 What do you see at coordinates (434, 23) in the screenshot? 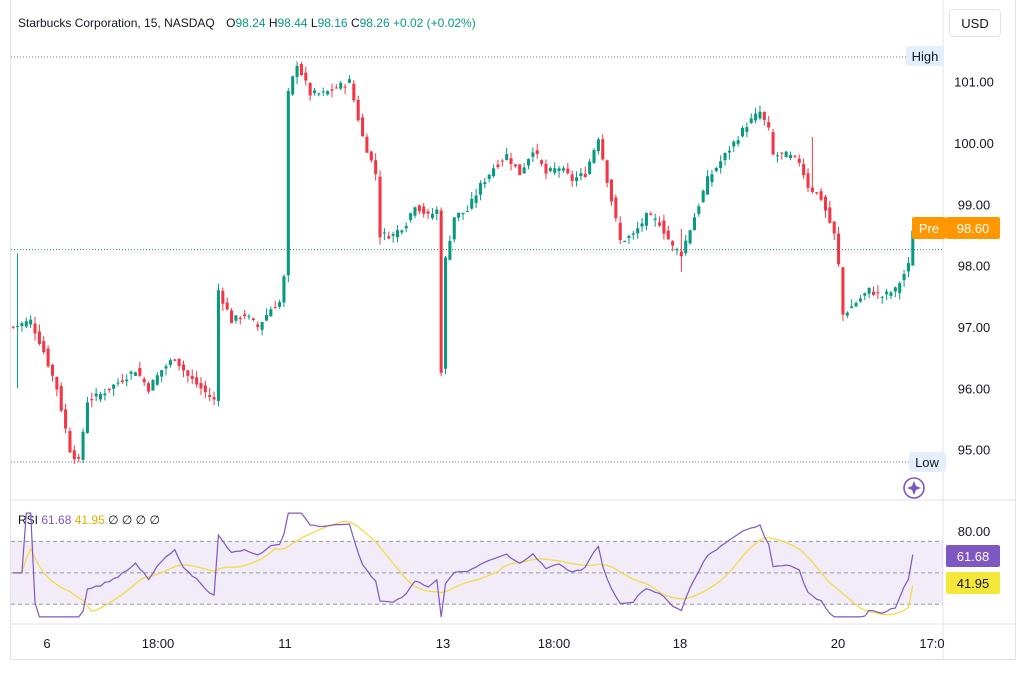
I see `change-value: +0.02 (+0.02%)` at bounding box center [434, 23].